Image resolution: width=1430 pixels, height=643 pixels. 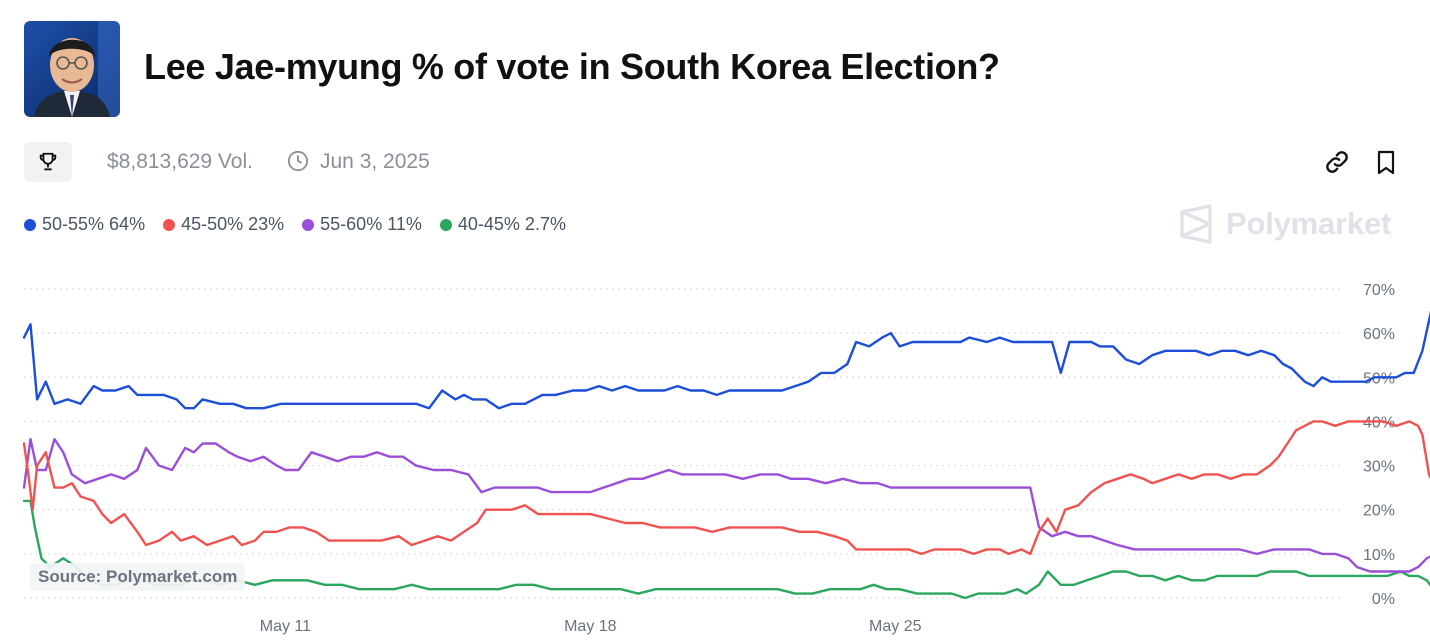 I want to click on y-tick-label: 30%, so click(x=1379, y=467).